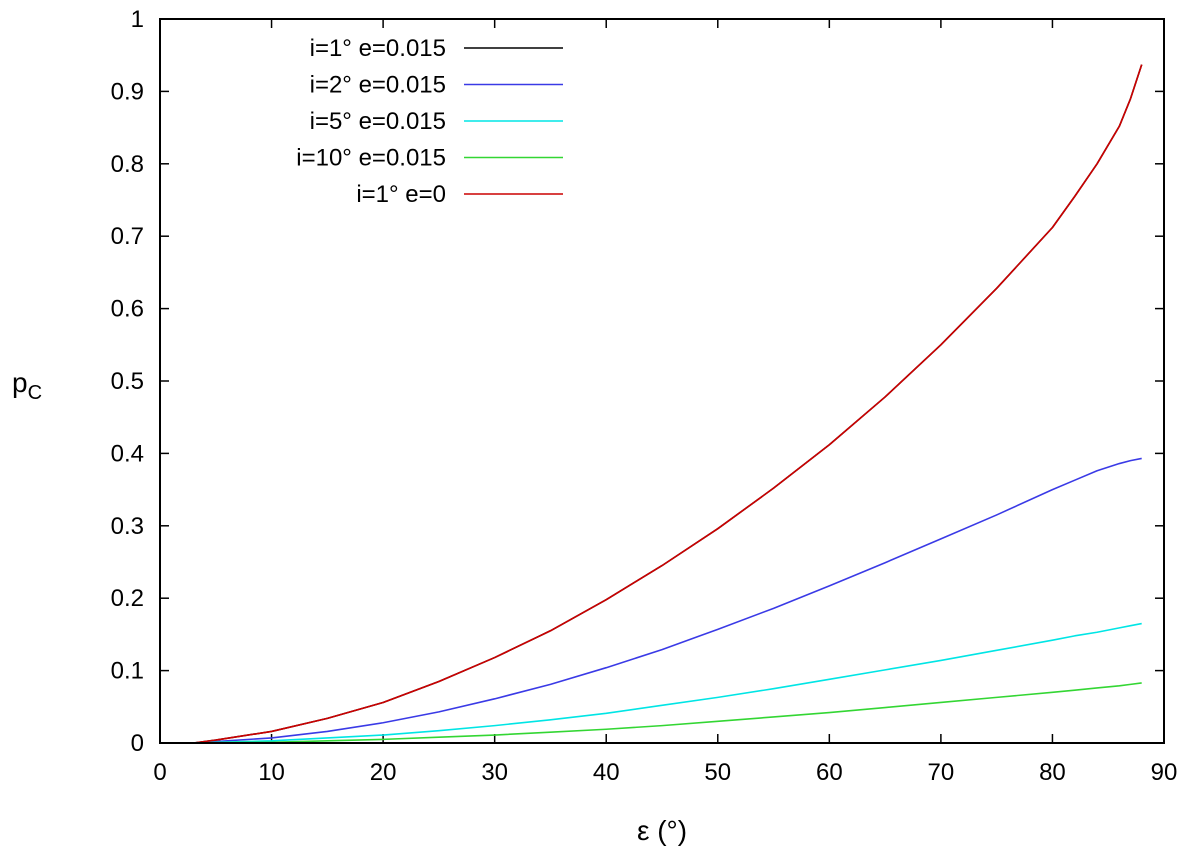 This screenshot has height=856, width=1200. What do you see at coordinates (717, 772) in the screenshot?
I see `x-tick-label-50: 50` at bounding box center [717, 772].